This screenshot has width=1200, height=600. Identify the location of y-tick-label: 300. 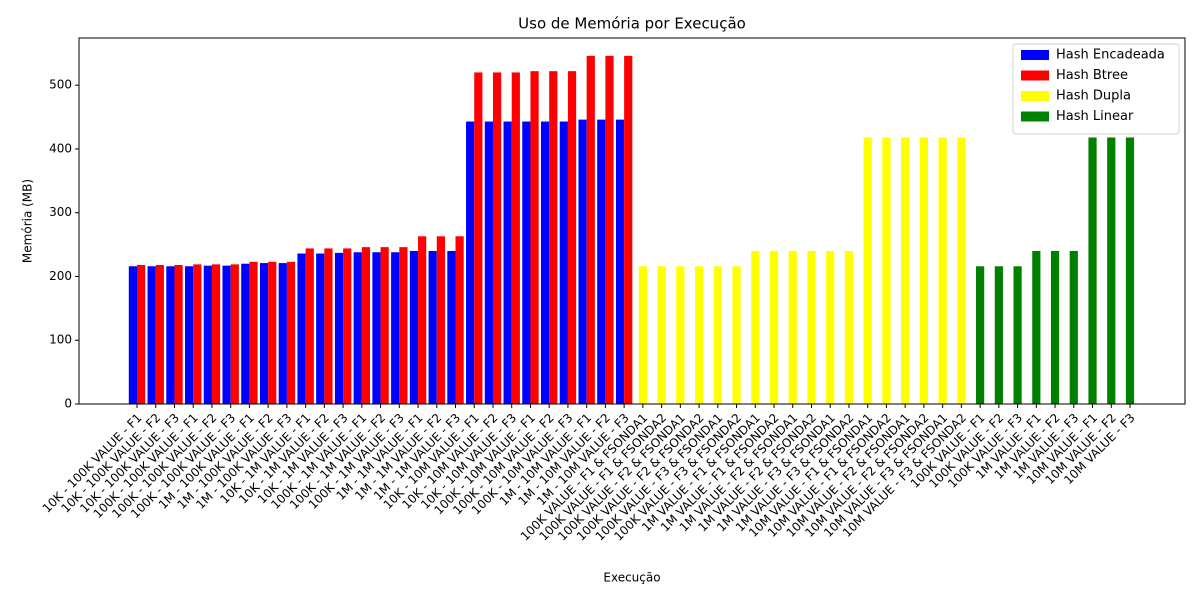
(60, 212).